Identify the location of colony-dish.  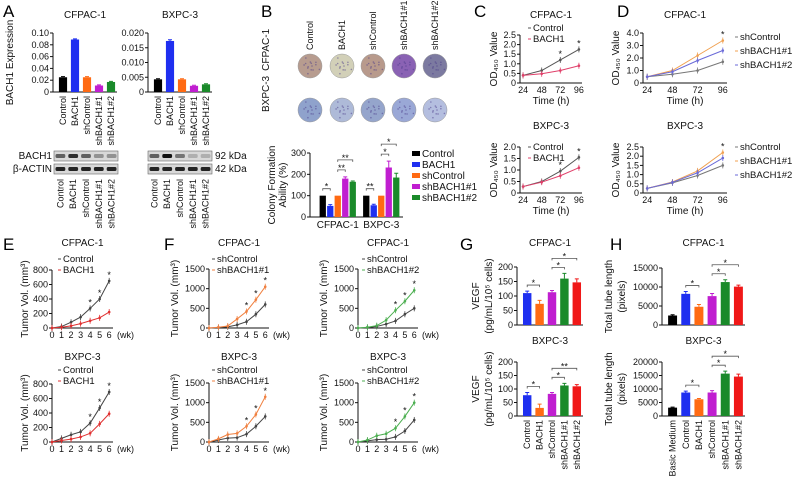
(342, 110).